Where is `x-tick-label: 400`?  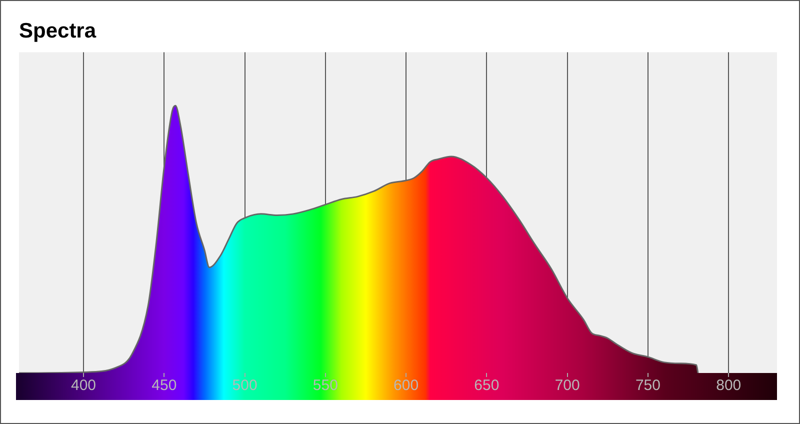
x-tick-label: 400 is located at coordinates (83, 385).